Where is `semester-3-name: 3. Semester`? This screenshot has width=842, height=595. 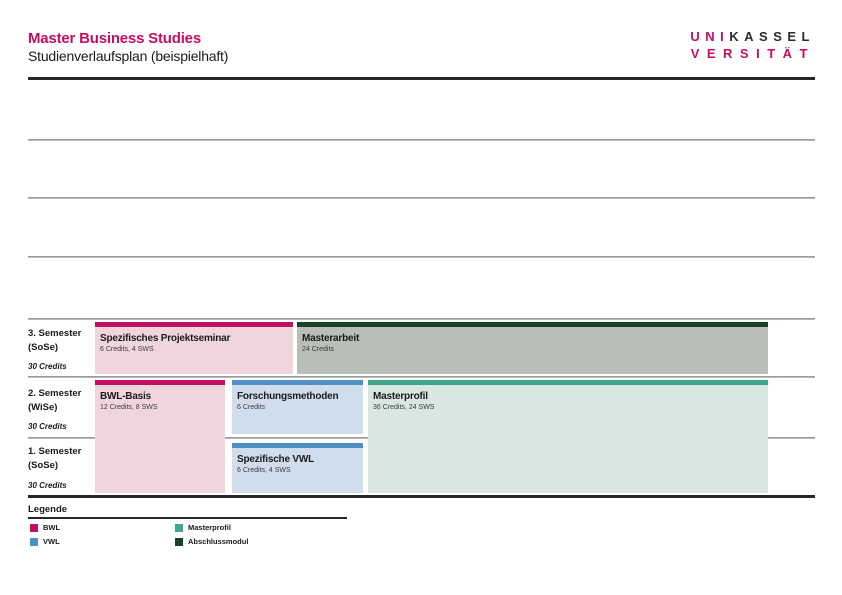 semester-3-name: 3. Semester is located at coordinates (55, 333).